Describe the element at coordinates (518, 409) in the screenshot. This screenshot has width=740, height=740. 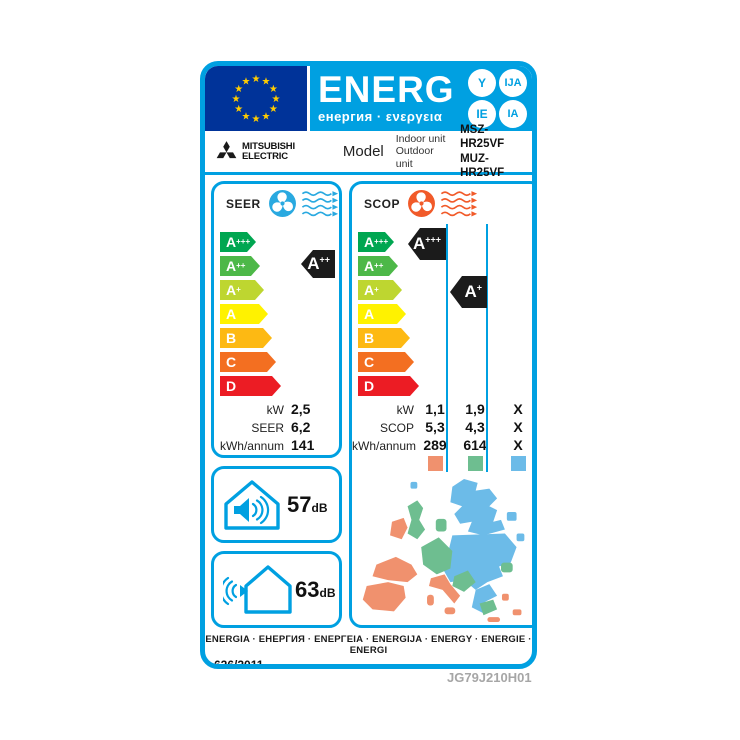
I see `colder-kw: X` at that location.